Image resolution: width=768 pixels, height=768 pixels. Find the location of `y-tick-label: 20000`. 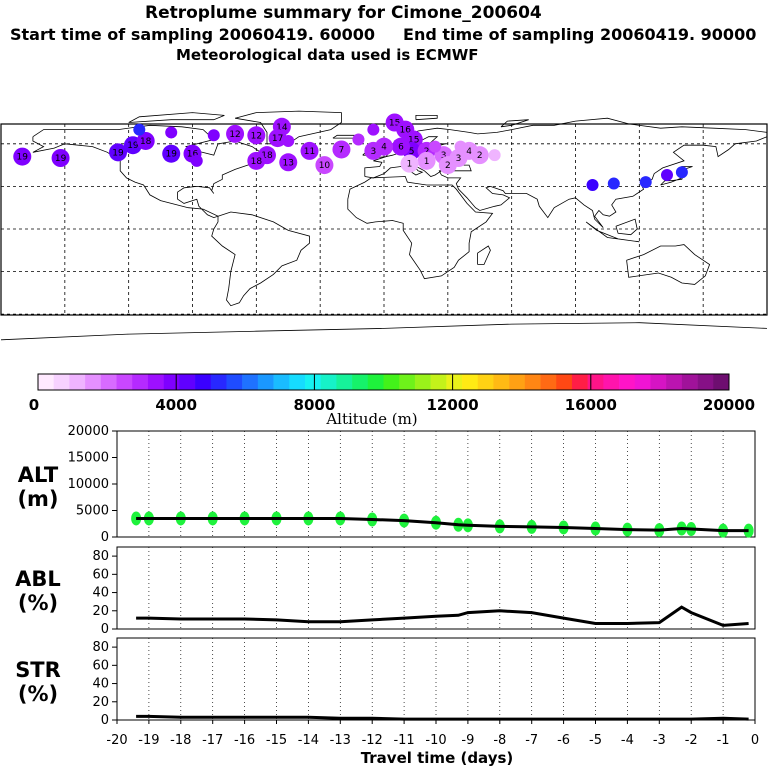

y-tick-label: 20000 is located at coordinates (88, 431).